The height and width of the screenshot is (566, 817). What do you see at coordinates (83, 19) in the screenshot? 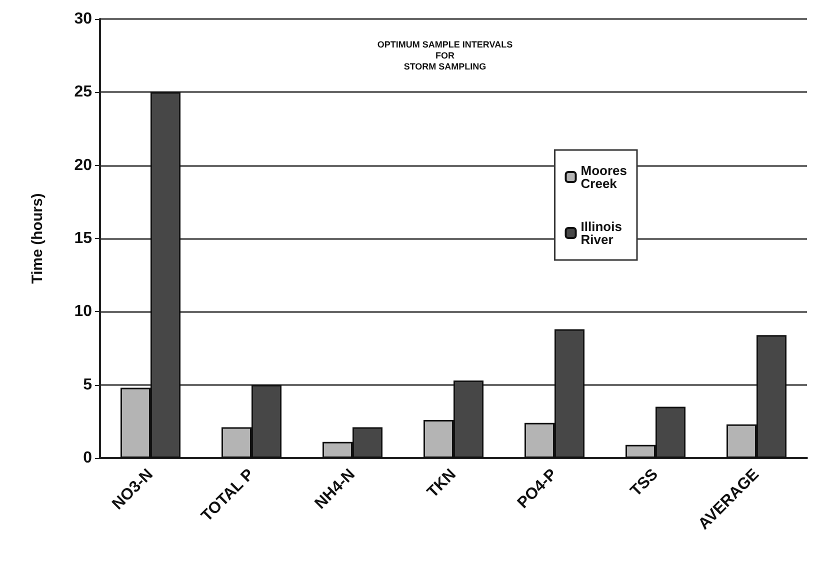
I see `y-tick-label: 30` at bounding box center [83, 19].